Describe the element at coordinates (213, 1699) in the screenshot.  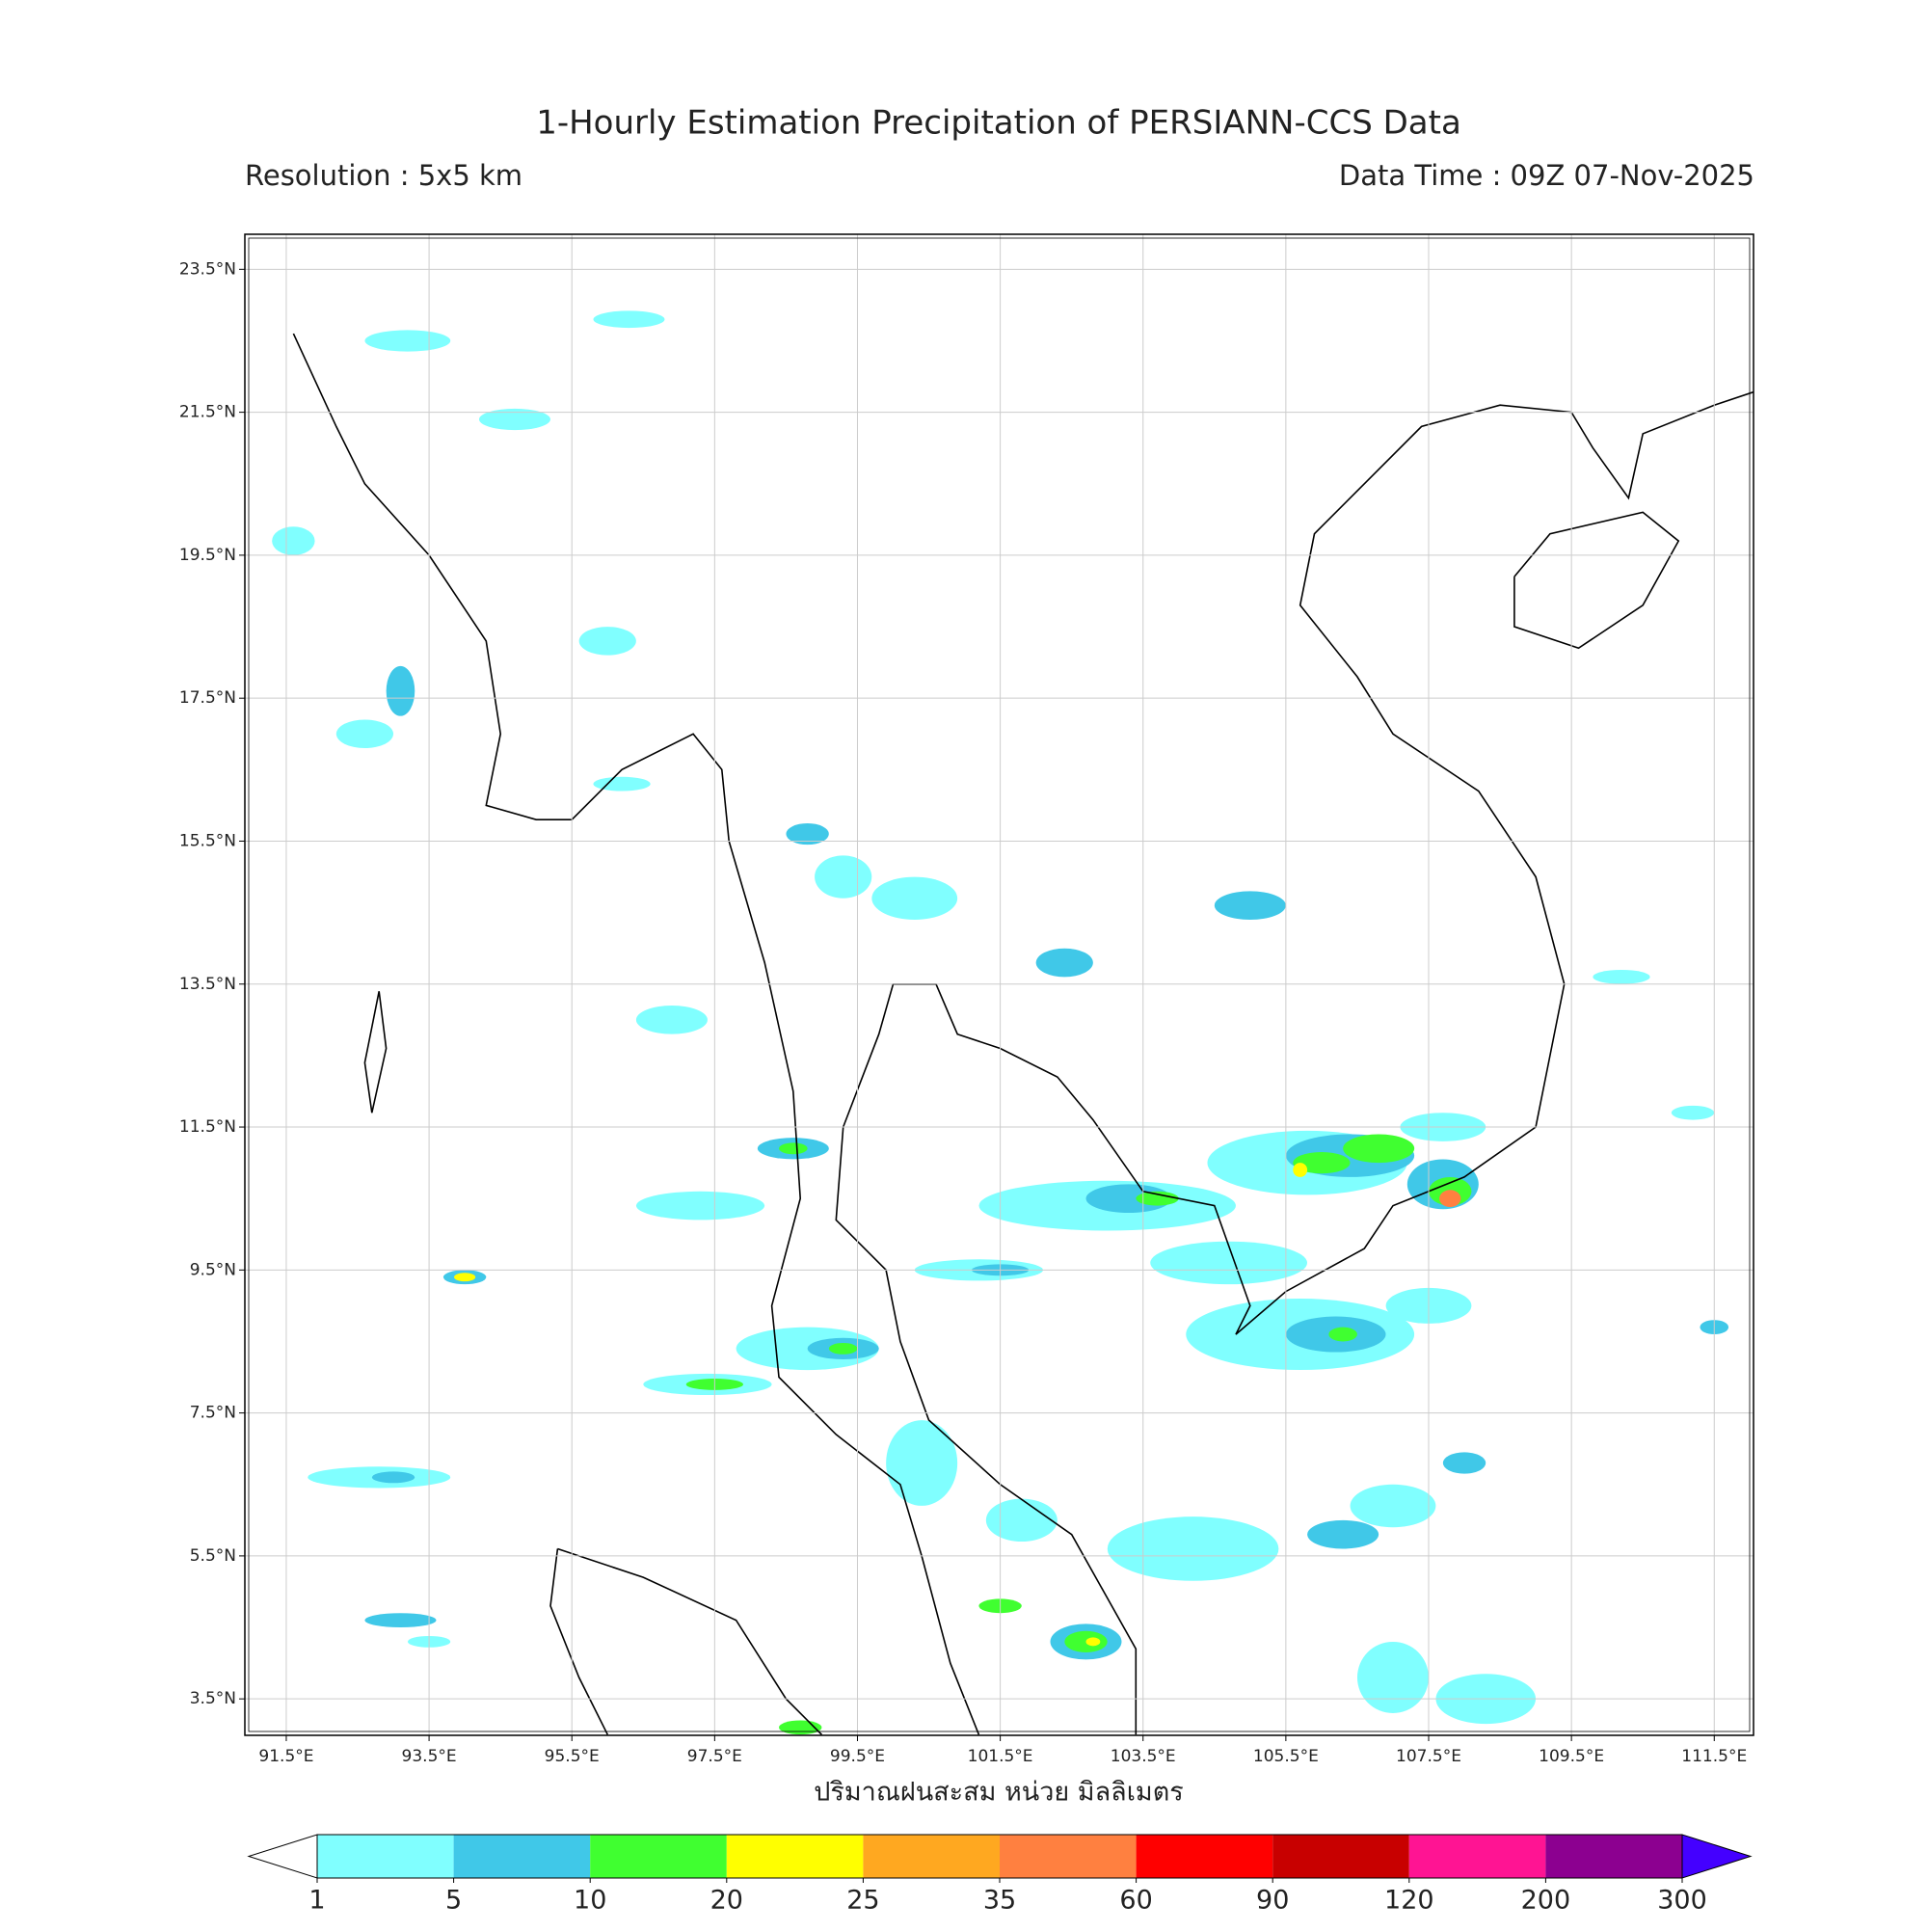
I see `y-tick-label: 3.5°N` at that location.